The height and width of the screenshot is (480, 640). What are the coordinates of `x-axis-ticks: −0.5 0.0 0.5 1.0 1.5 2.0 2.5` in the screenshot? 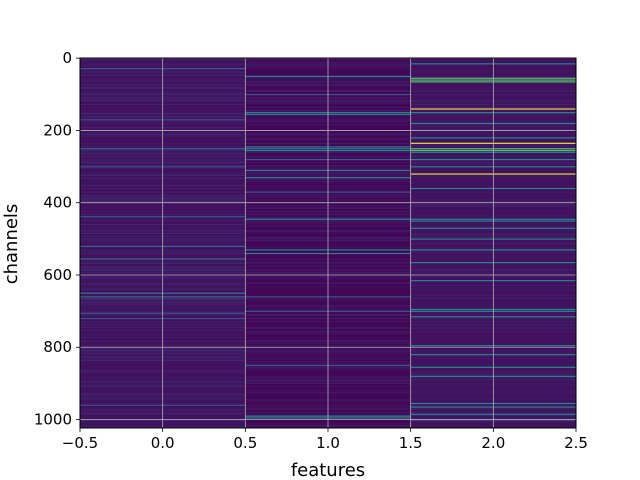 It's located at (325, 440).